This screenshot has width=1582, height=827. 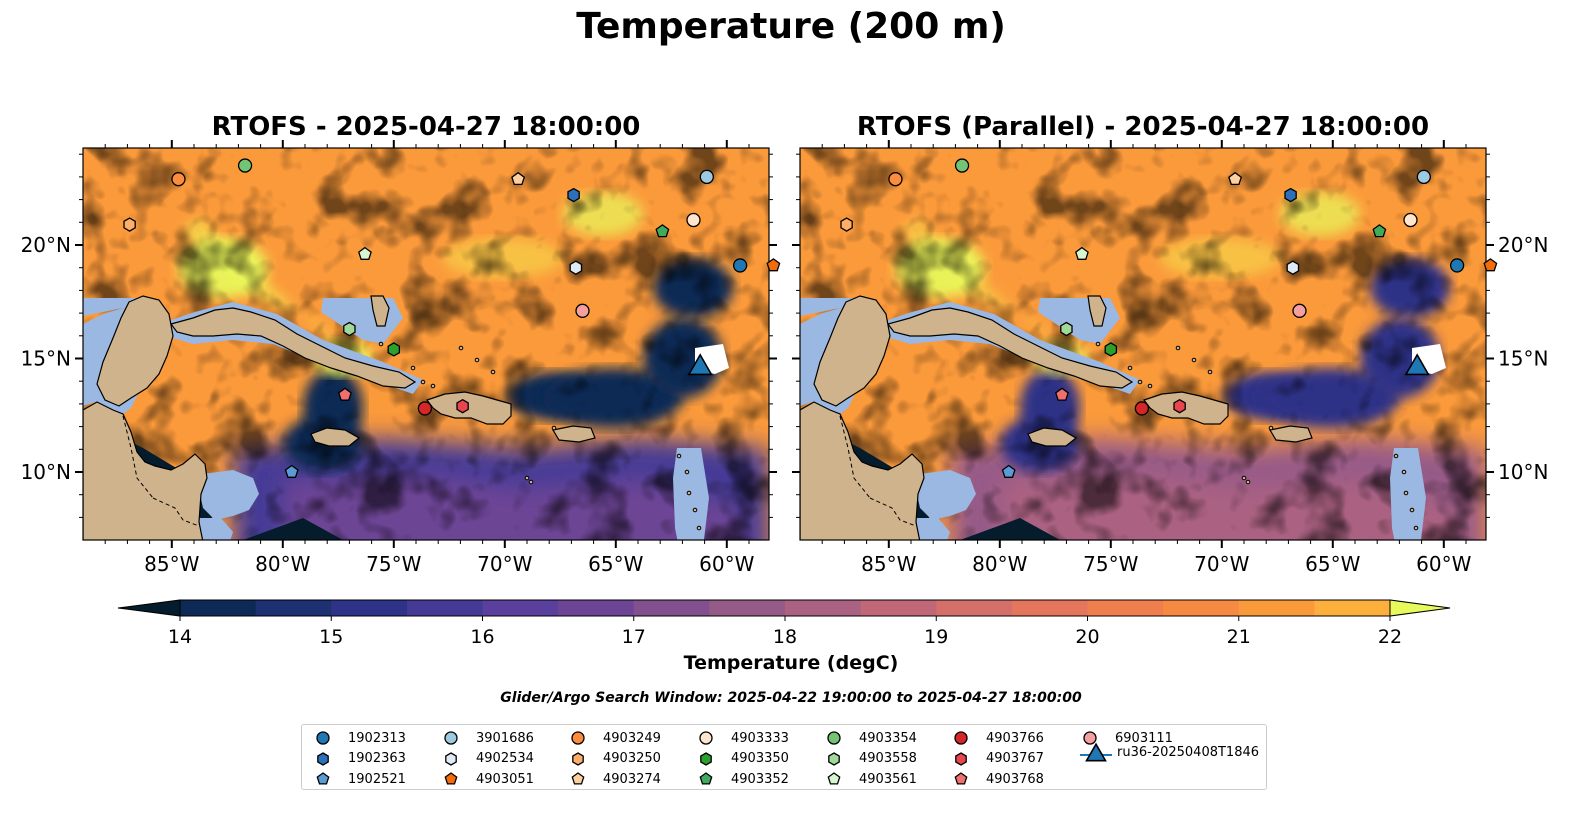 I want to click on legend-label: 4903766, so click(x=1015, y=738).